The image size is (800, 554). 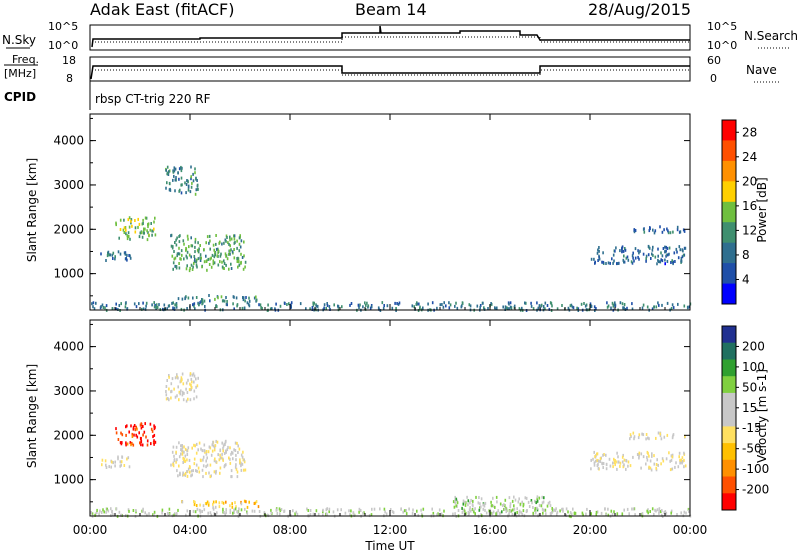 I want to click on nsearch-tick-bottom: 10^0, so click(x=722, y=45).